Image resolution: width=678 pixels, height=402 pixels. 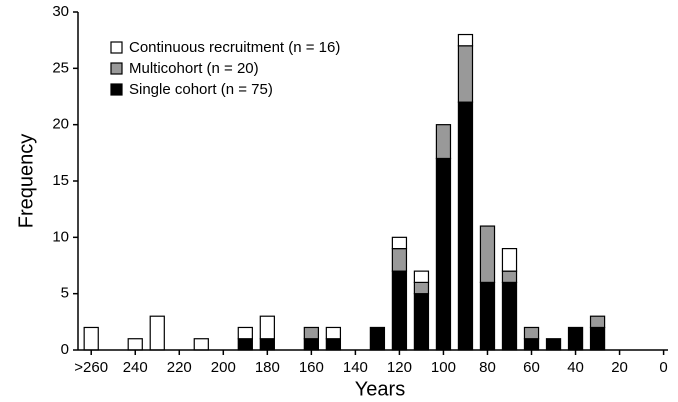 I want to click on x-tick-label: 20, so click(x=619, y=367).